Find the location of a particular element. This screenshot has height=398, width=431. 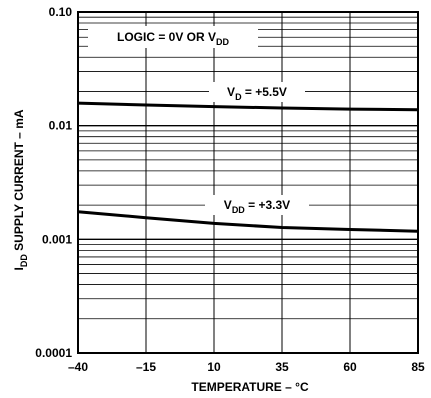

x-tick-labels: –40 –15 10 35 60 85 is located at coordinates (246, 367).